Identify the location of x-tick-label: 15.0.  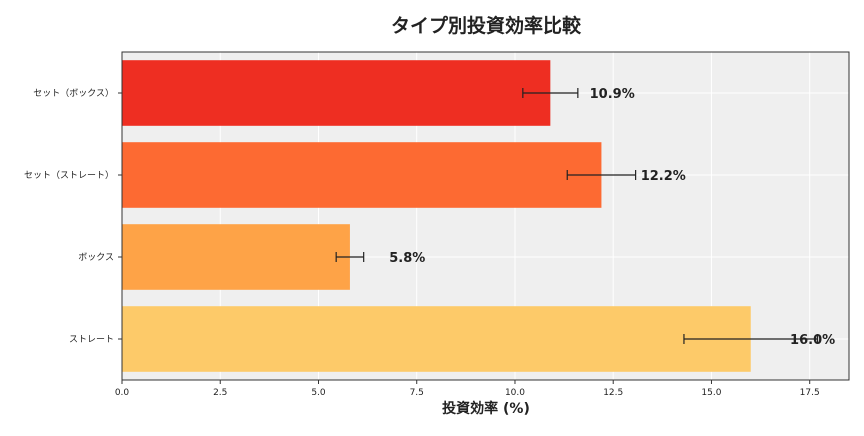
(711, 393).